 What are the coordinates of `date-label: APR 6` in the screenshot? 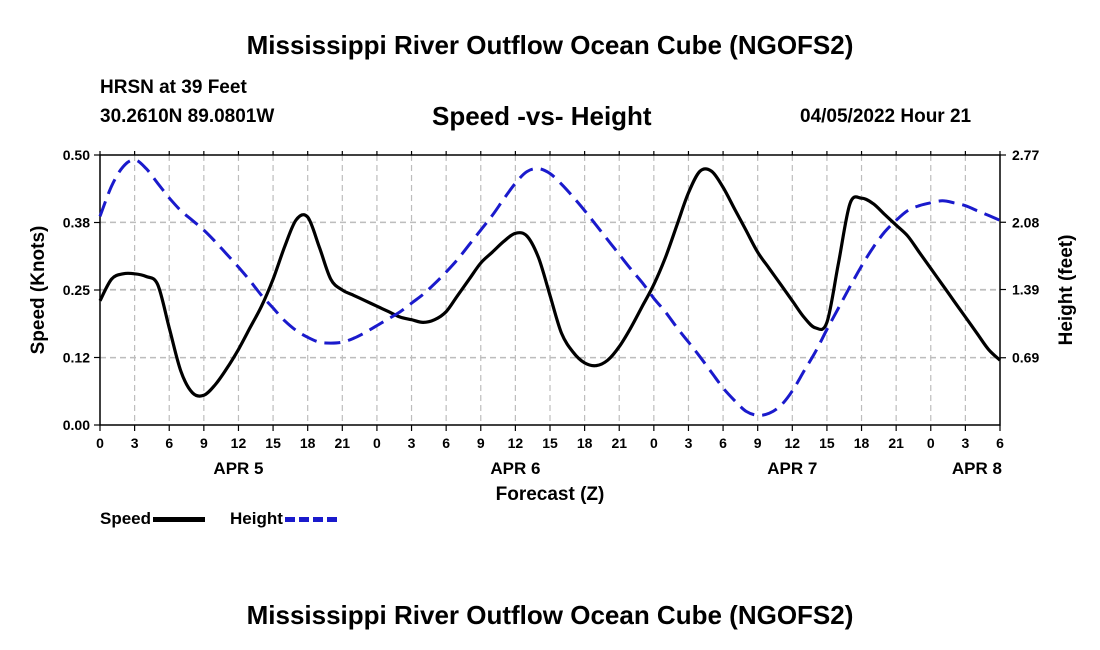 It's located at (515, 468).